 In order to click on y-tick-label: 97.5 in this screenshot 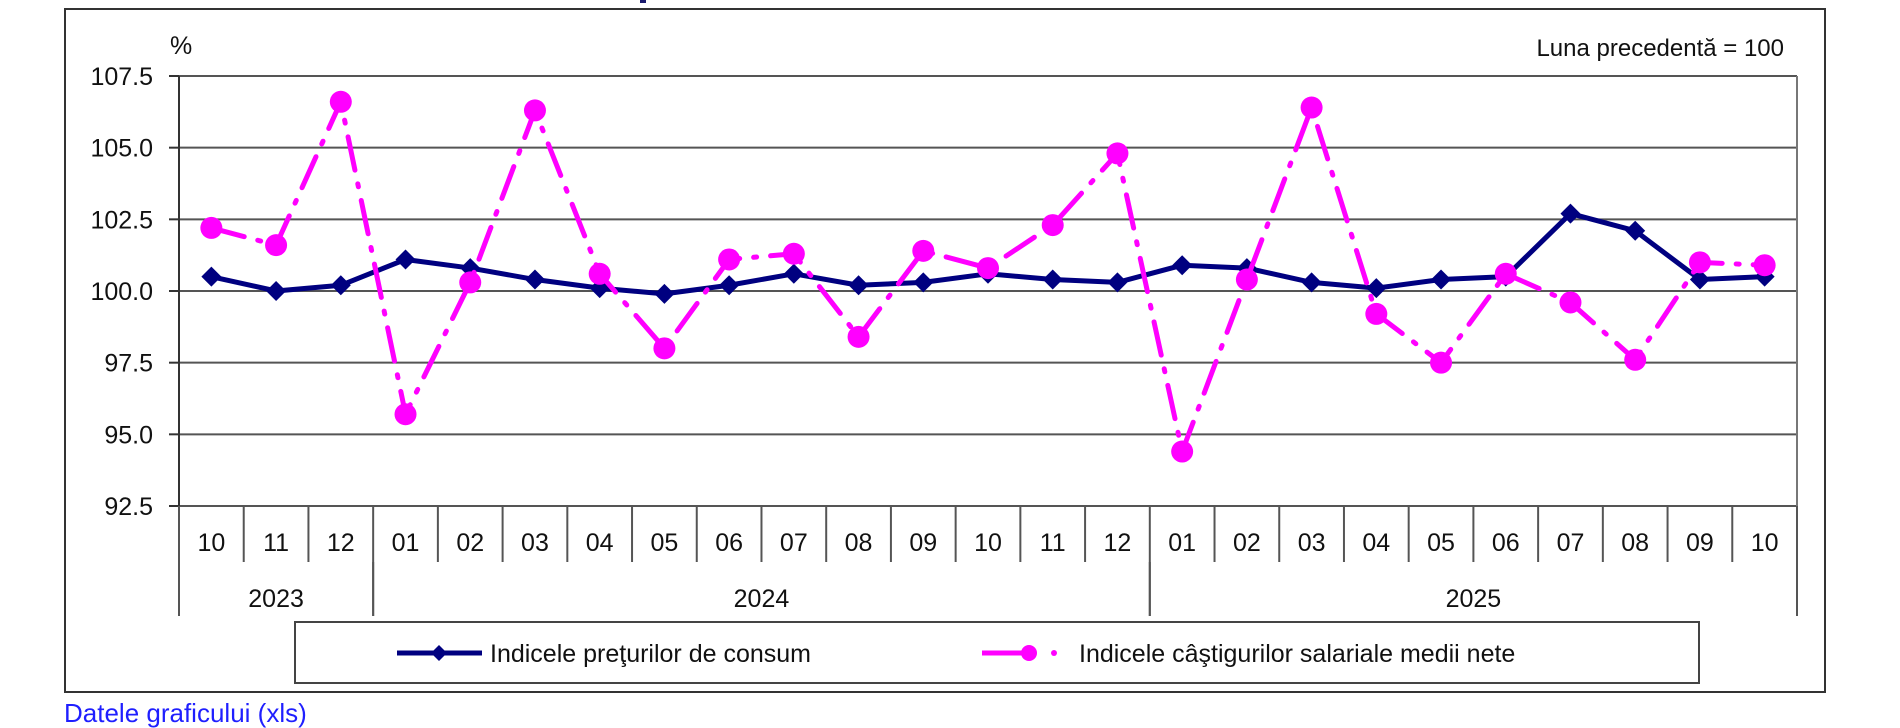, I will do `click(128, 364)`.